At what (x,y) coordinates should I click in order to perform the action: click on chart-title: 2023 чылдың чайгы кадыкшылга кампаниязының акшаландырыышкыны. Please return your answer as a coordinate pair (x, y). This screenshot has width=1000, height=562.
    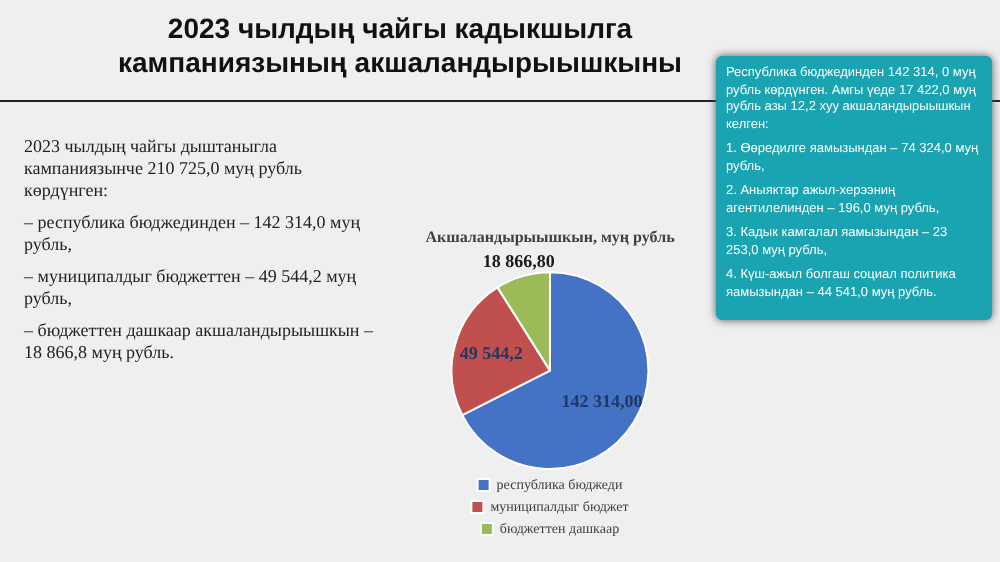
    Looking at the image, I should click on (400, 46).